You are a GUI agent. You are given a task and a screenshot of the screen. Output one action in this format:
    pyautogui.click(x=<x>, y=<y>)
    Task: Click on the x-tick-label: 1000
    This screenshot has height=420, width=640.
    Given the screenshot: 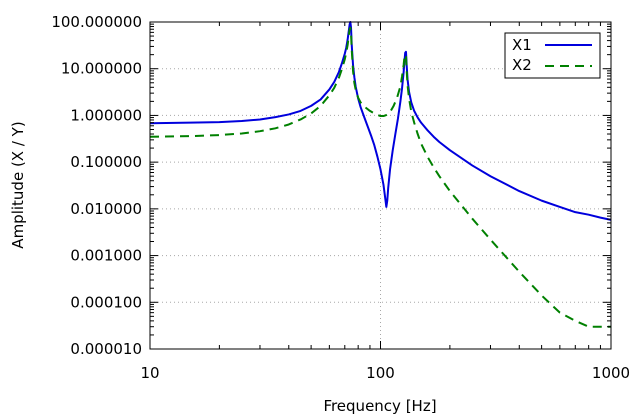 What is the action you would take?
    pyautogui.click(x=611, y=373)
    